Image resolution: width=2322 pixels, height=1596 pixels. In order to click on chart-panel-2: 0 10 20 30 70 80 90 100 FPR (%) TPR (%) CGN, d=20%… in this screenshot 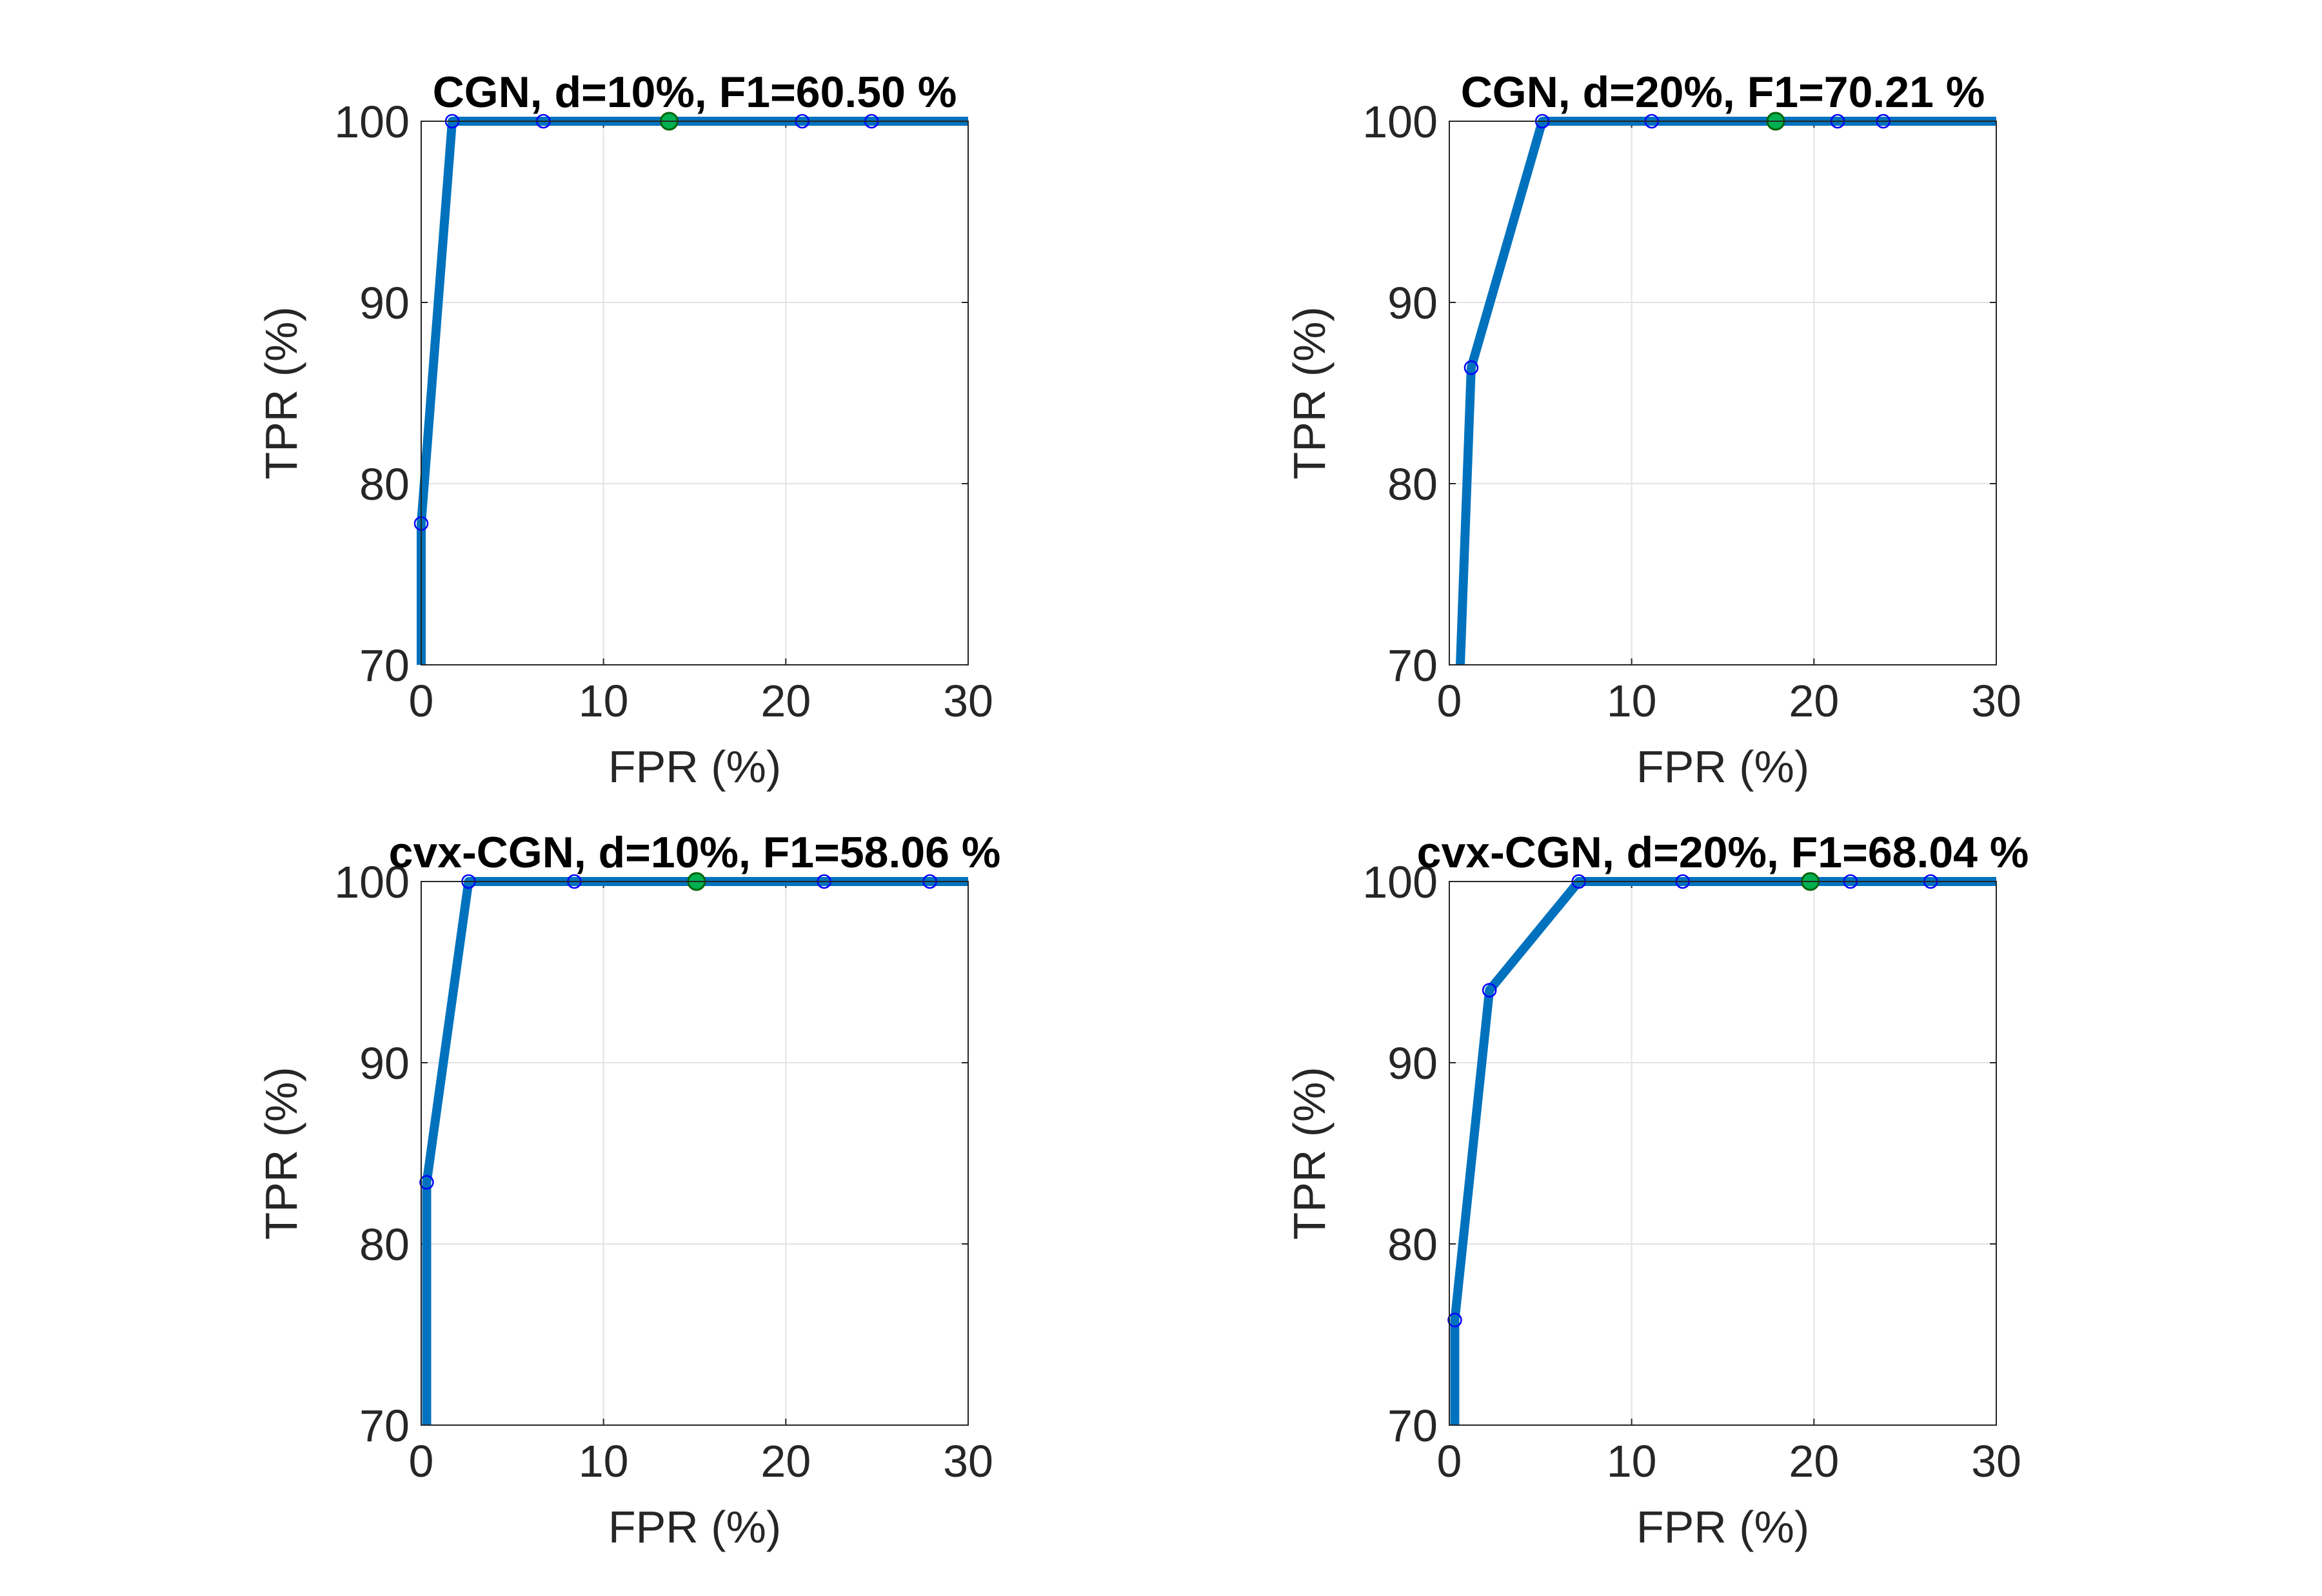, I will do `click(1652, 430)`.